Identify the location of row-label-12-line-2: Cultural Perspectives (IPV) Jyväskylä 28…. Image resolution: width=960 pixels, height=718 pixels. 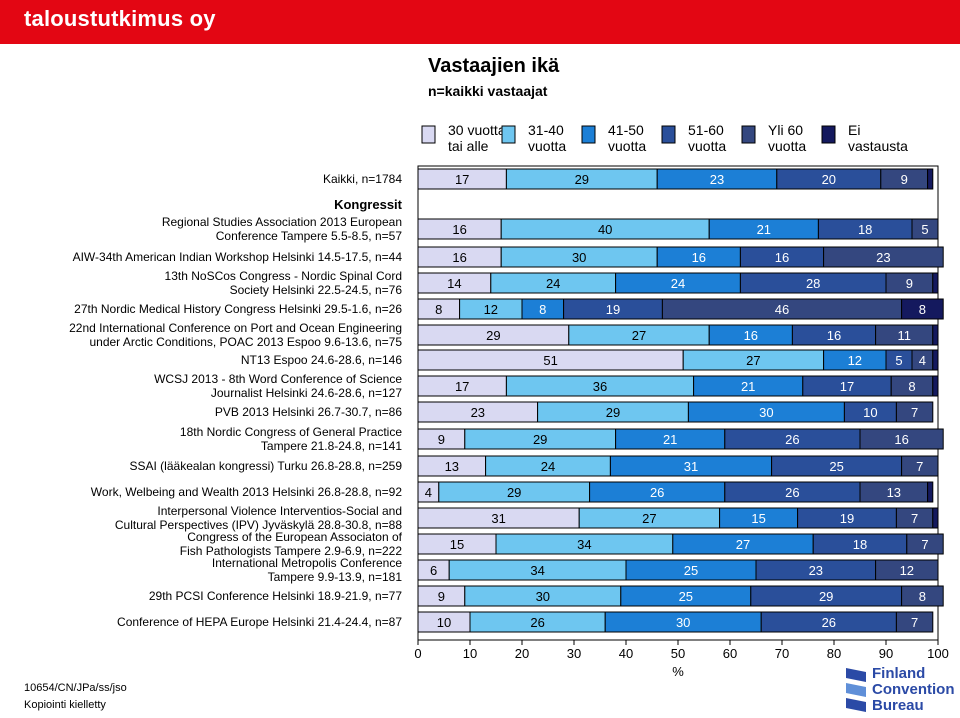
(258, 525).